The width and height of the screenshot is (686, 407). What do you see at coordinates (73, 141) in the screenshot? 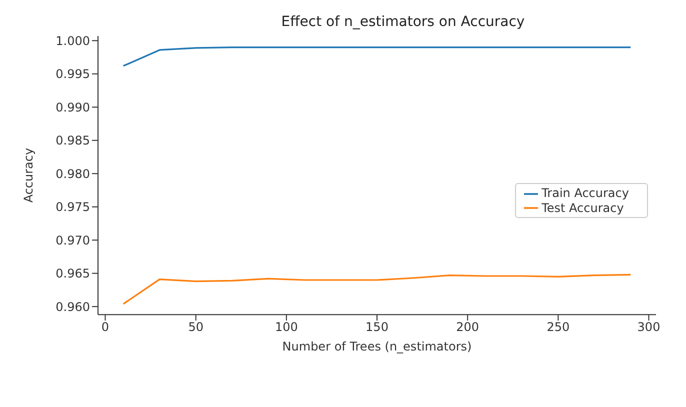
I see `y-tick-label: 0.985` at bounding box center [73, 141].